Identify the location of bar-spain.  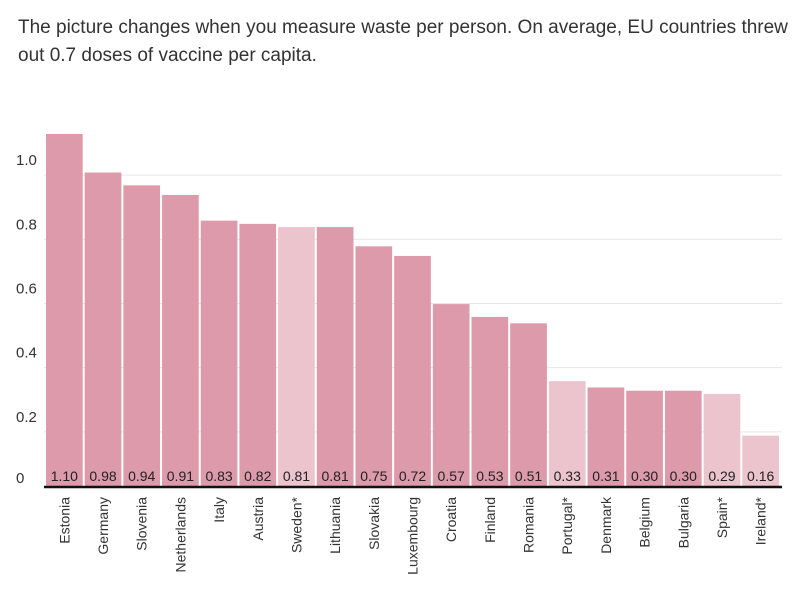
(722, 440).